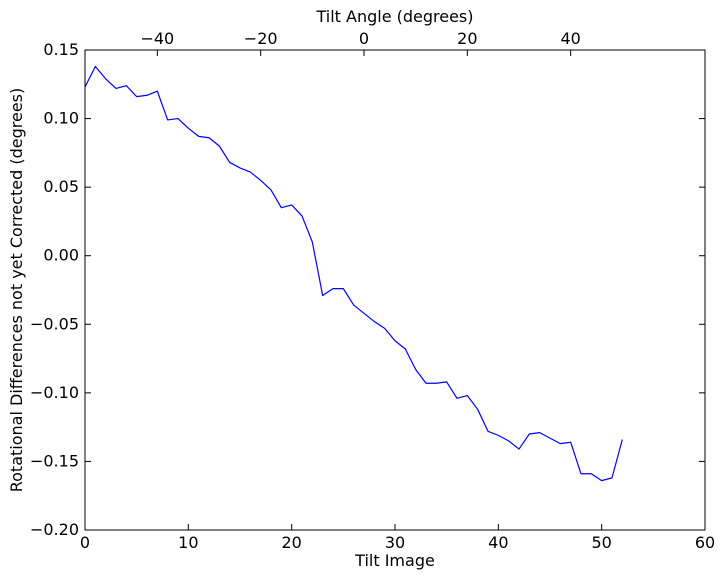  Describe the element at coordinates (261, 38) in the screenshot. I see `top-tick-label: −20` at that location.